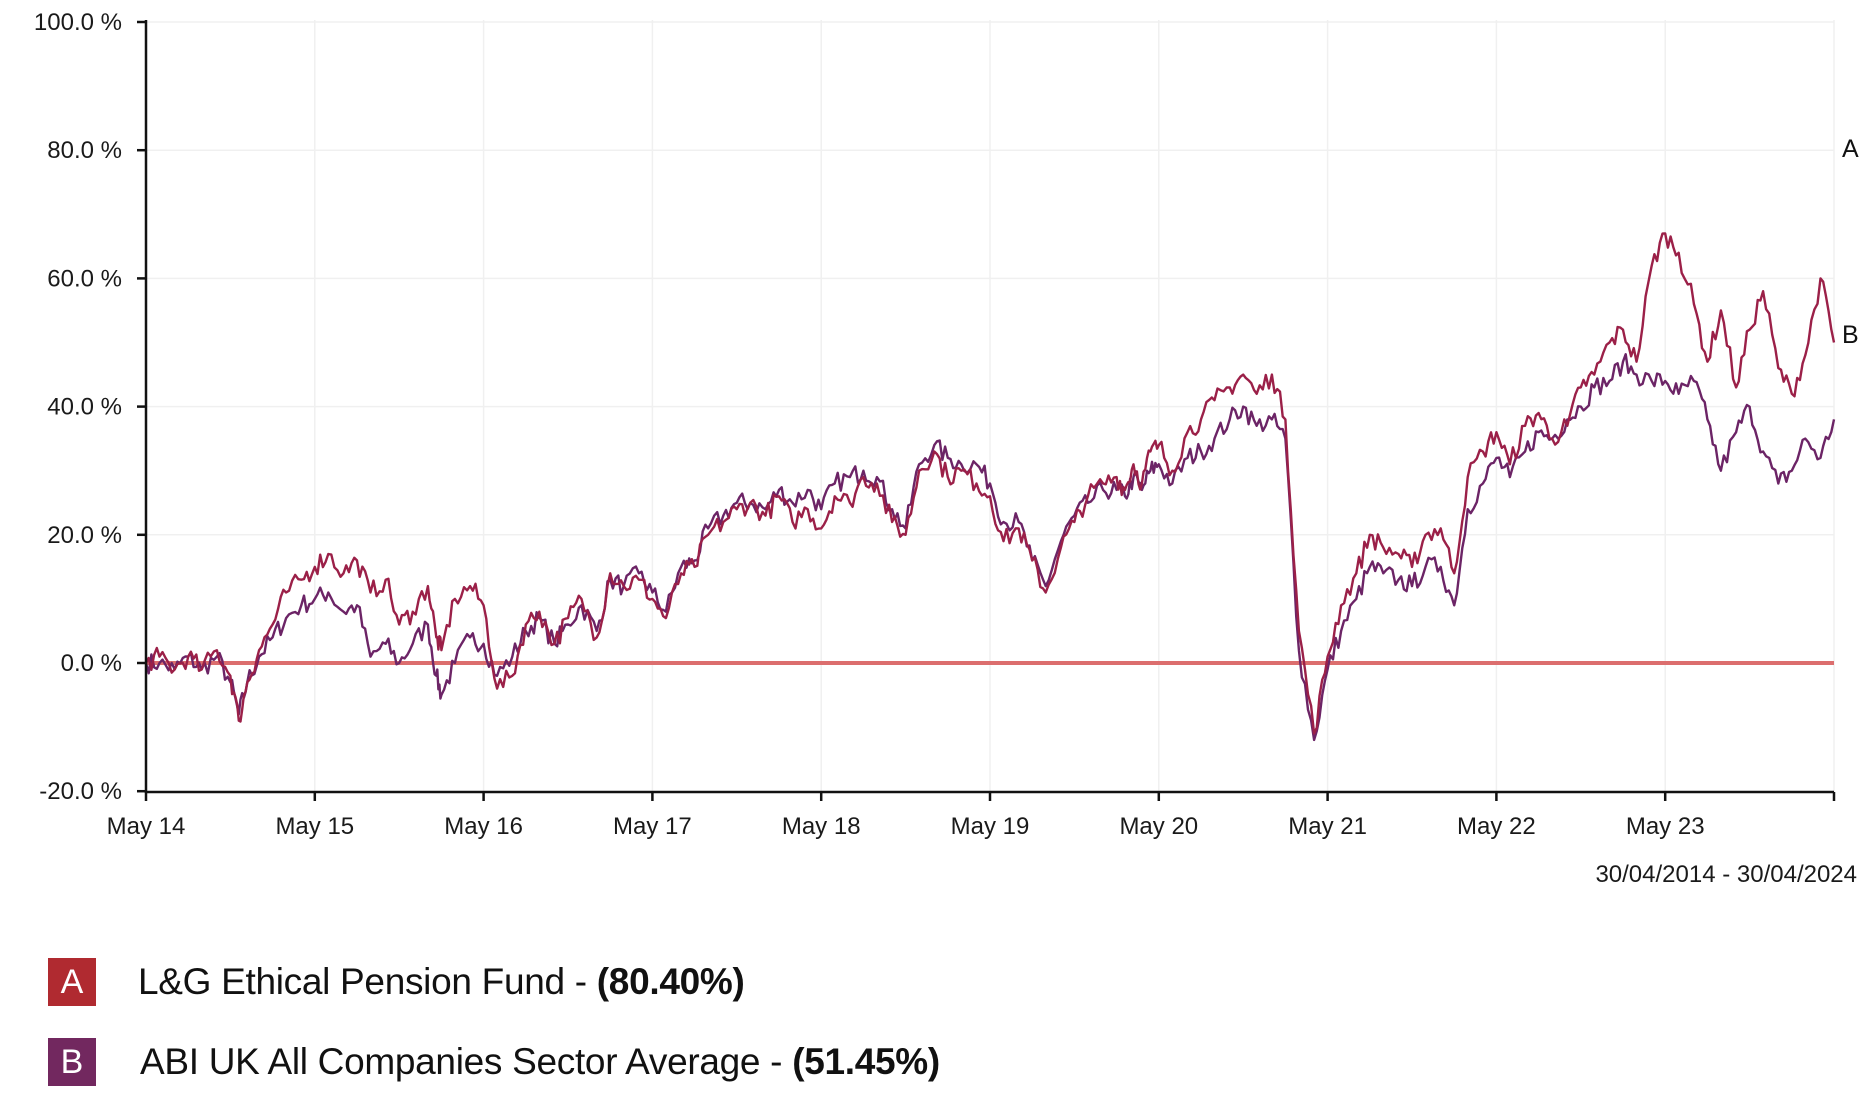 The height and width of the screenshot is (1118, 1872). What do you see at coordinates (1726, 874) in the screenshot?
I see `date-range-label: 30/04/2014 - 30/04/2024` at bounding box center [1726, 874].